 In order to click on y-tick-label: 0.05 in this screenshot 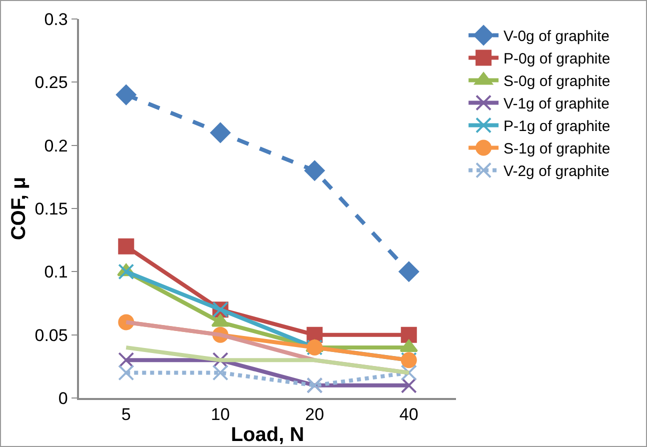, I will do `click(51, 335)`.